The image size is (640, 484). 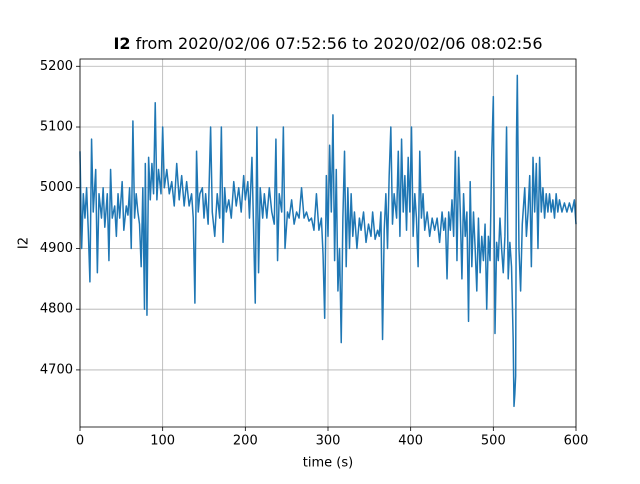 I want to click on x-tick-label: 0, so click(x=80, y=441).